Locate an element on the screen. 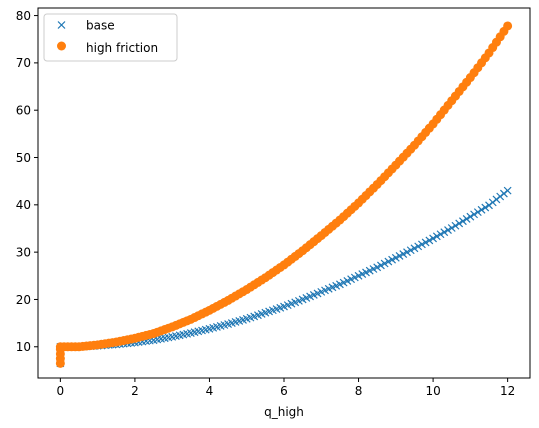 The width and height of the screenshot is (539, 428). x-tick-label: 0 is located at coordinates (61, 391).